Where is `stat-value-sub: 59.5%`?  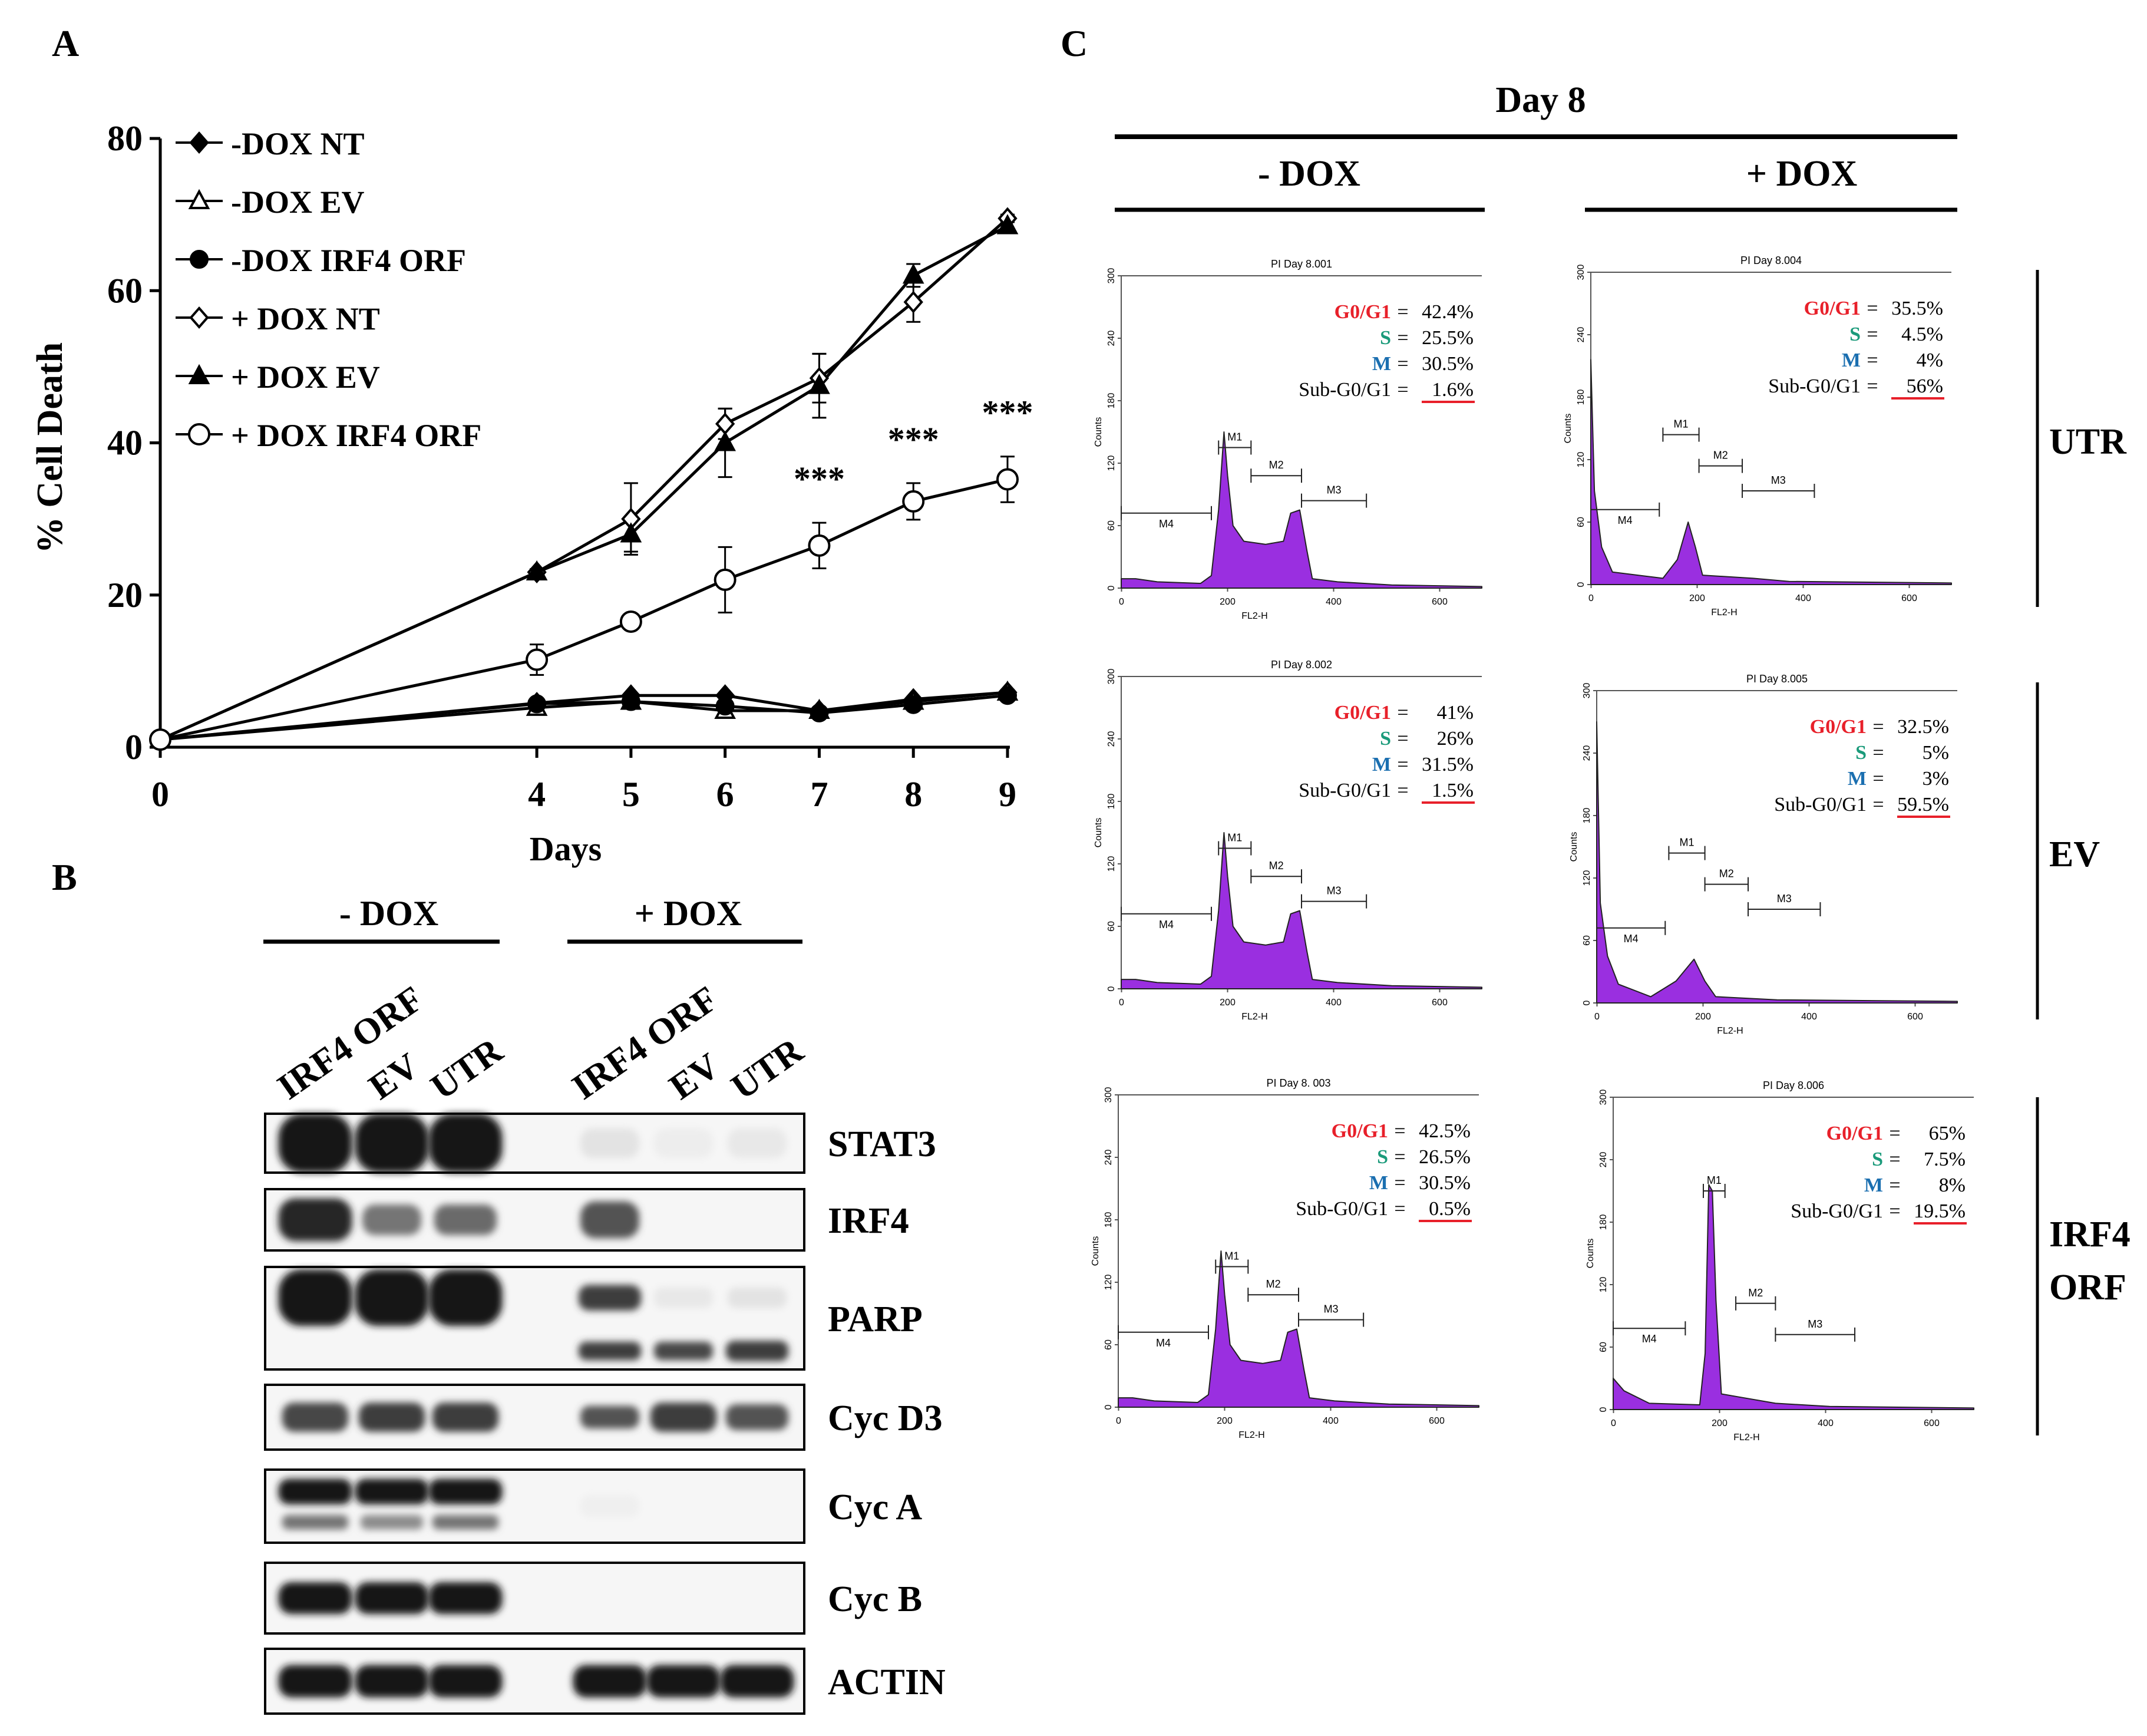
stat-value-sub: 59.5% is located at coordinates (1923, 805).